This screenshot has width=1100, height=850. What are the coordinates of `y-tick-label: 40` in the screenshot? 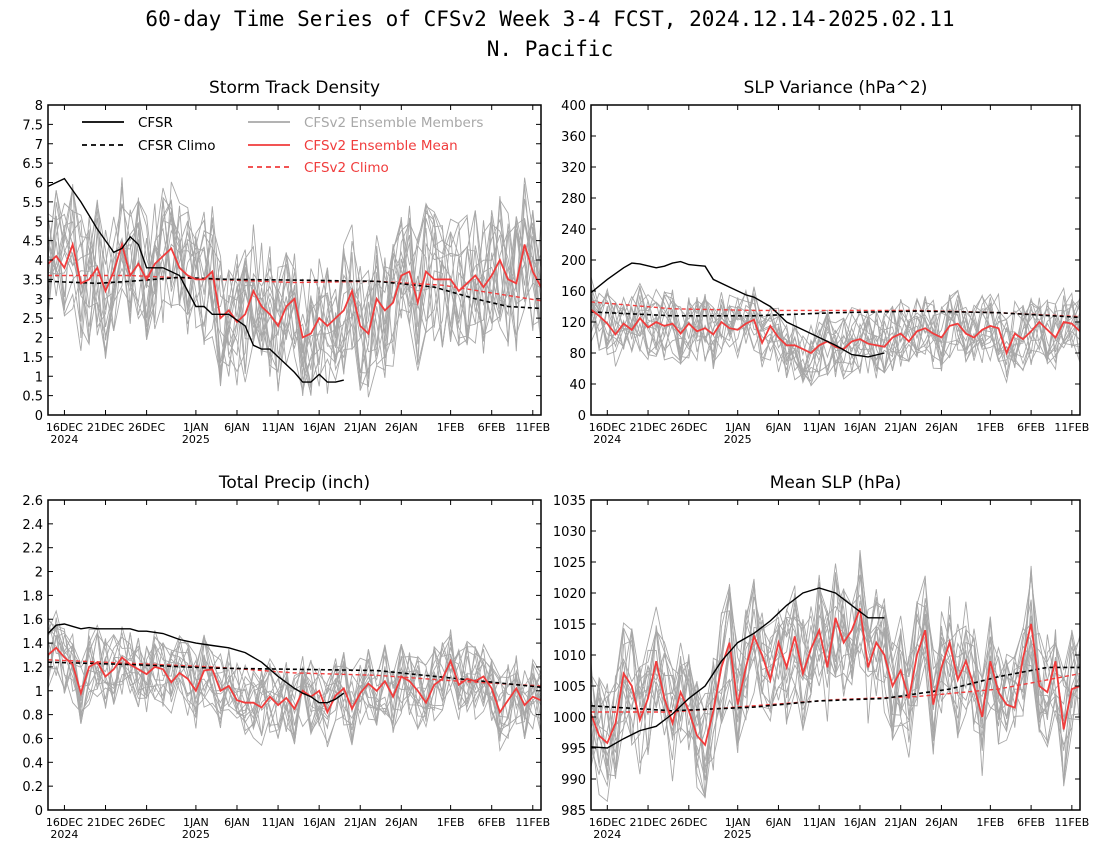 It's located at (577, 385).